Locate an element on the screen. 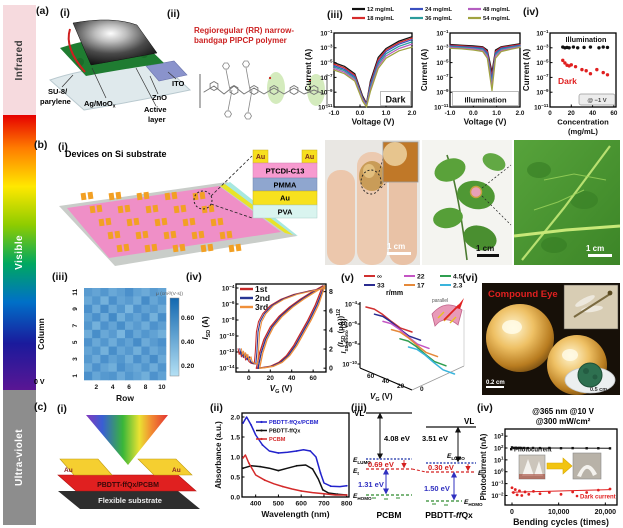 This screenshot has height=528, width=623. chart-text: VG (V) is located at coordinates (281, 389).